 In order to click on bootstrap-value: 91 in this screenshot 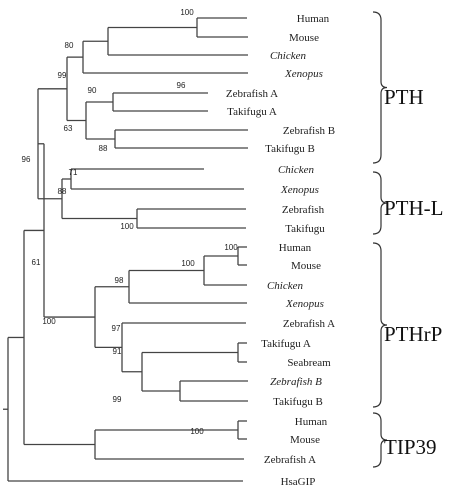, I will do `click(117, 351)`.